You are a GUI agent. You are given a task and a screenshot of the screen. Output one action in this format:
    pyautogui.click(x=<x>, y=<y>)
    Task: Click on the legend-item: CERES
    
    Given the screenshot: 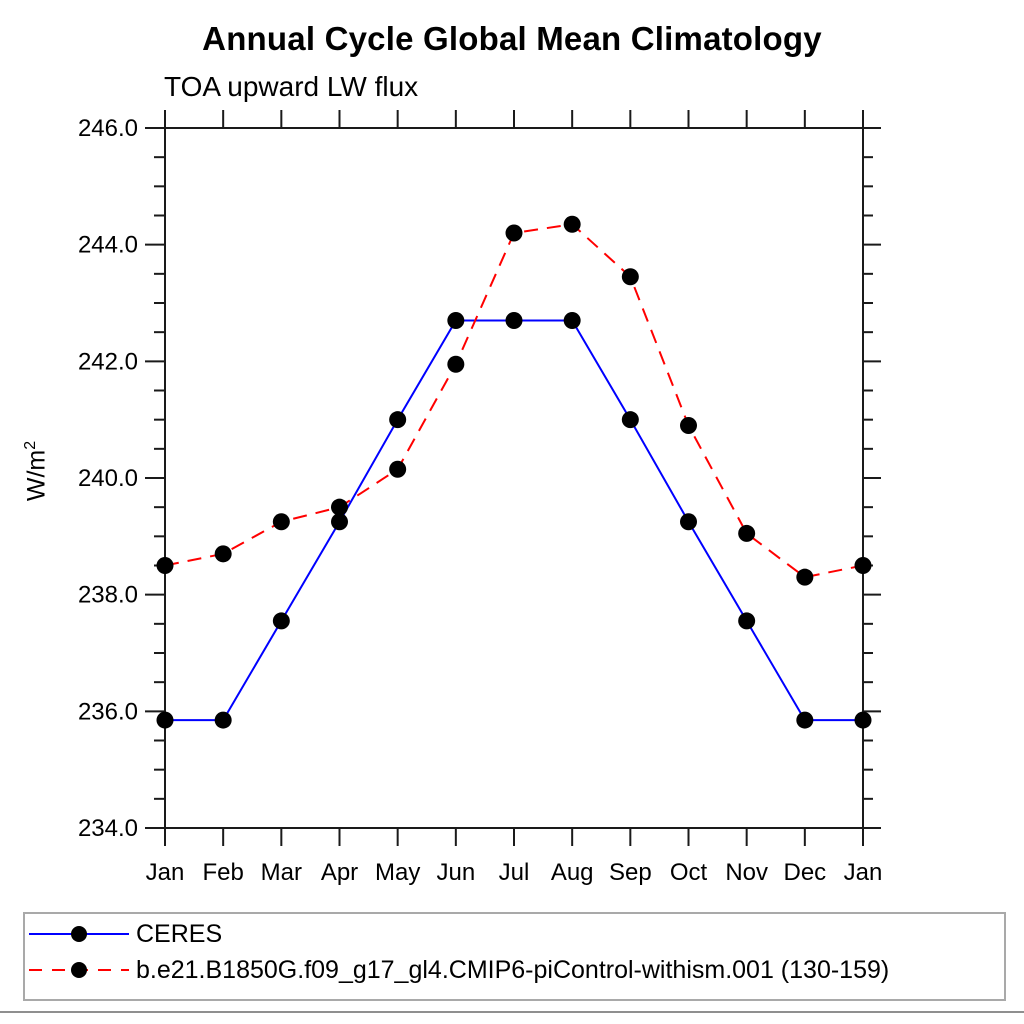 What is the action you would take?
    pyautogui.click(x=125, y=934)
    